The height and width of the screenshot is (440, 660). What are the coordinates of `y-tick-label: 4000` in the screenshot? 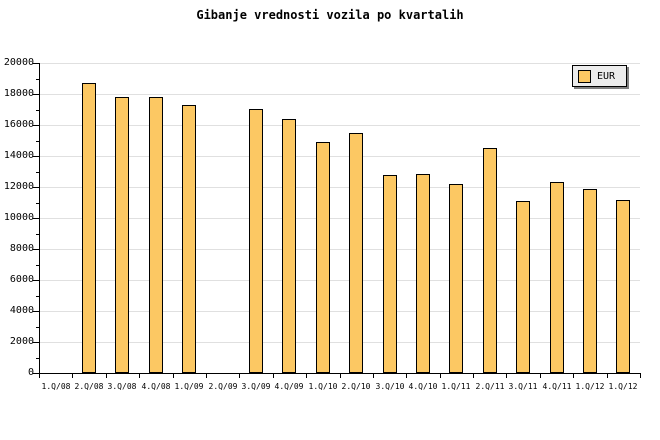 It's located at (21, 310).